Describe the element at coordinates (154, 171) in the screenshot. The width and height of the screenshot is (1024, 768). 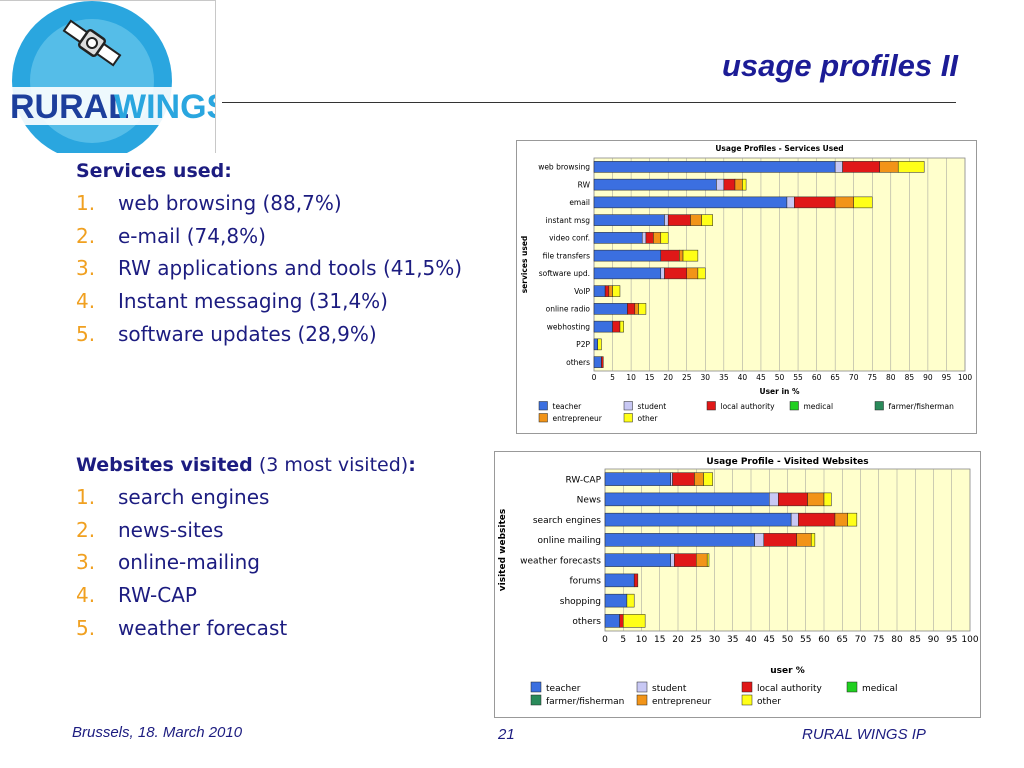
I see `services-heading: Services used:` at that location.